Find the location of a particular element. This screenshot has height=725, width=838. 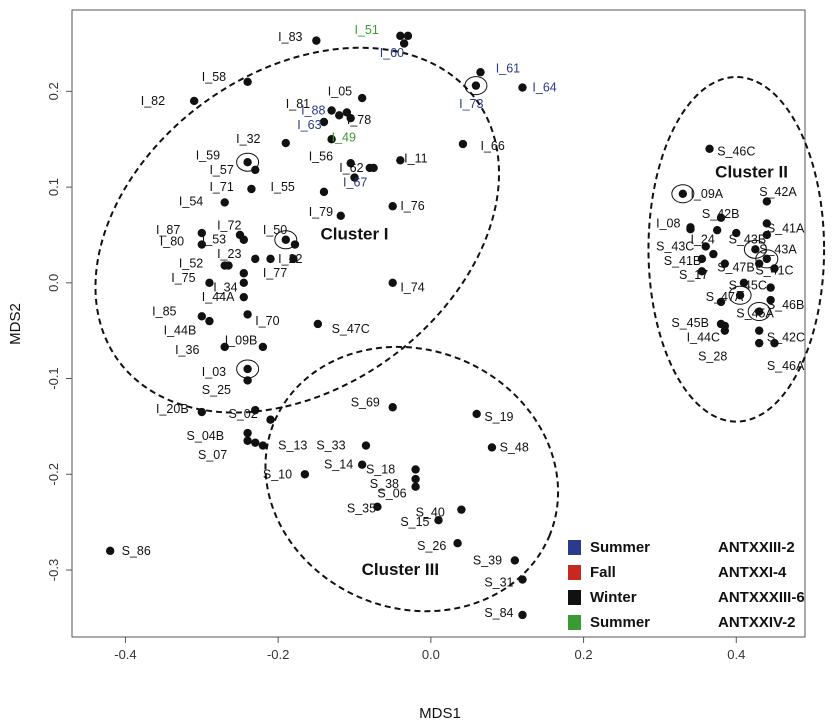

point-label: S_42B is located at coordinates (721, 214).